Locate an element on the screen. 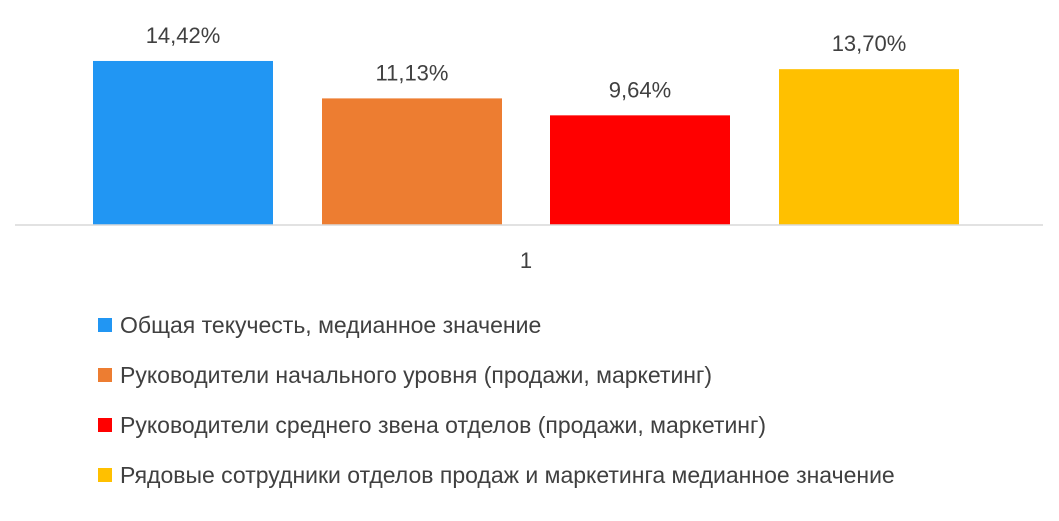  legend-item: Общая текучесть, медианное значение is located at coordinates (496, 325).